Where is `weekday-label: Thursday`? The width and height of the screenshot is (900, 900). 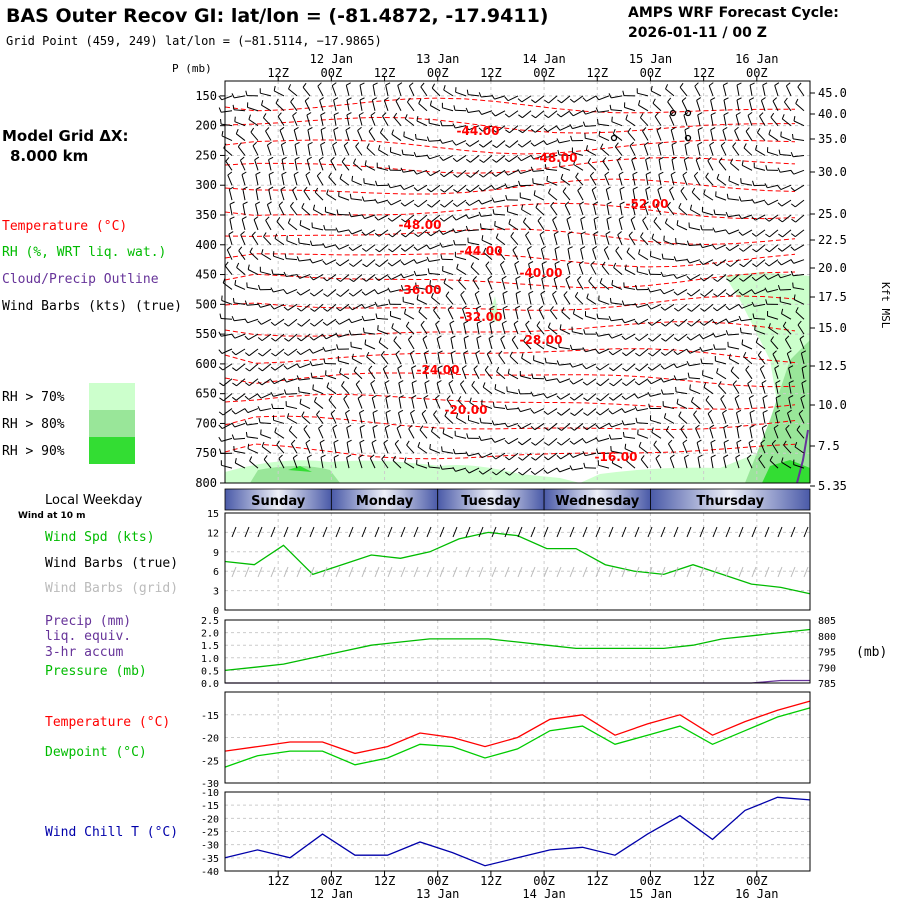 weekday-label: Thursday is located at coordinates (730, 501).